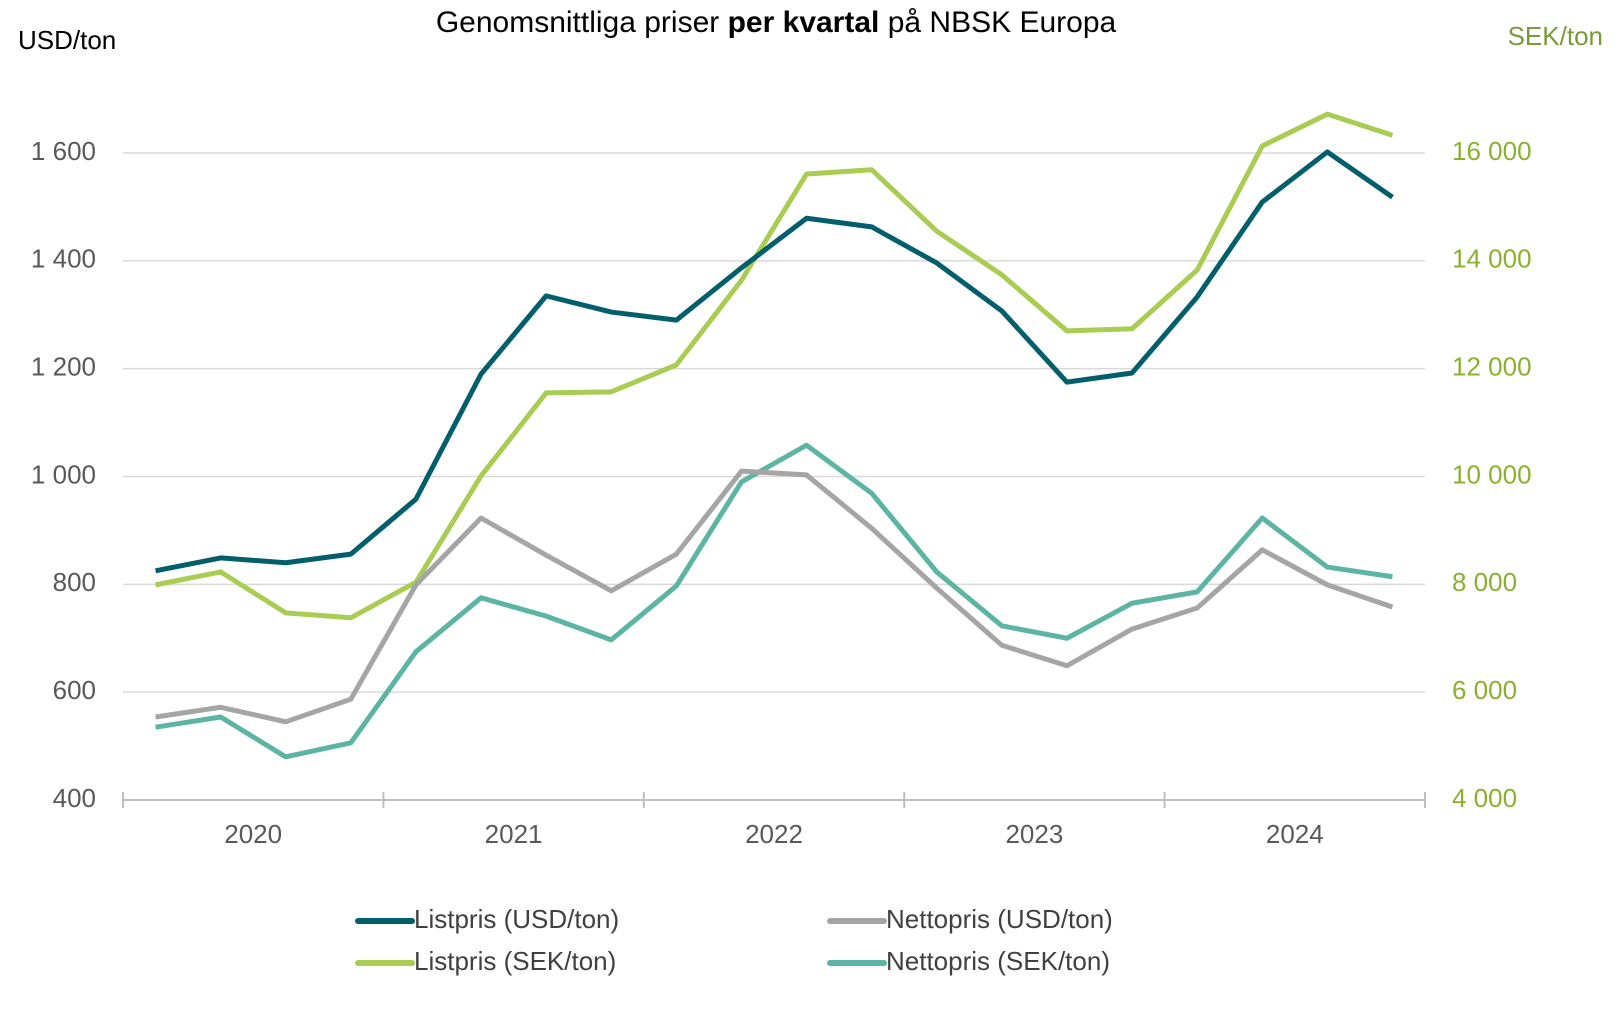 Image resolution: width=1621 pixels, height=1012 pixels. I want to click on legend-label: Nettopris (USD/ton), so click(999, 919).